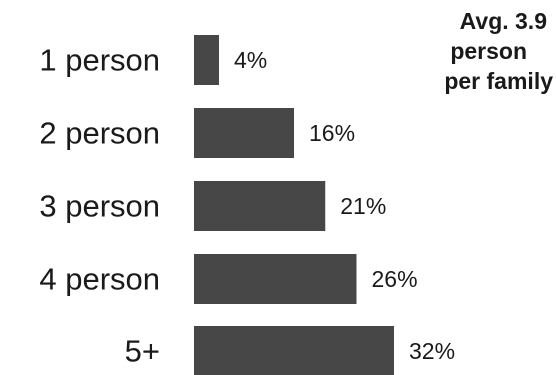 Image resolution: width=556 pixels, height=375 pixels. I want to click on category-label: 5+, so click(142, 351).